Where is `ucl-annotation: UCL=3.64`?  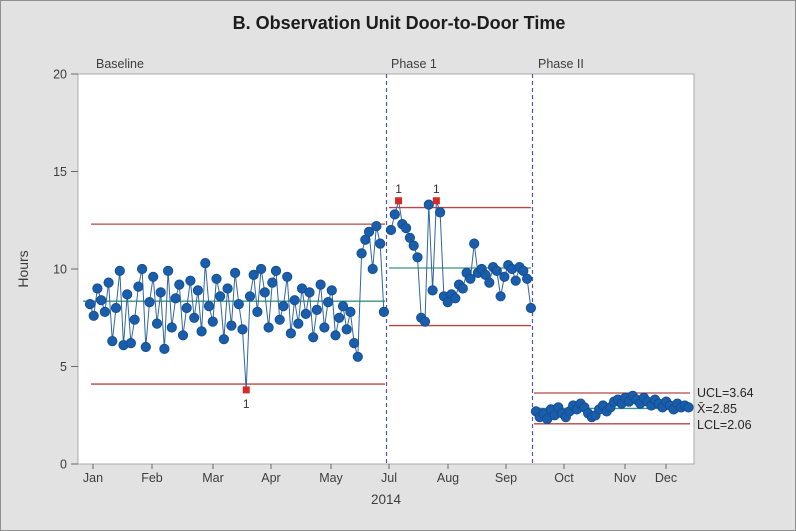 ucl-annotation: UCL=3.64 is located at coordinates (725, 393).